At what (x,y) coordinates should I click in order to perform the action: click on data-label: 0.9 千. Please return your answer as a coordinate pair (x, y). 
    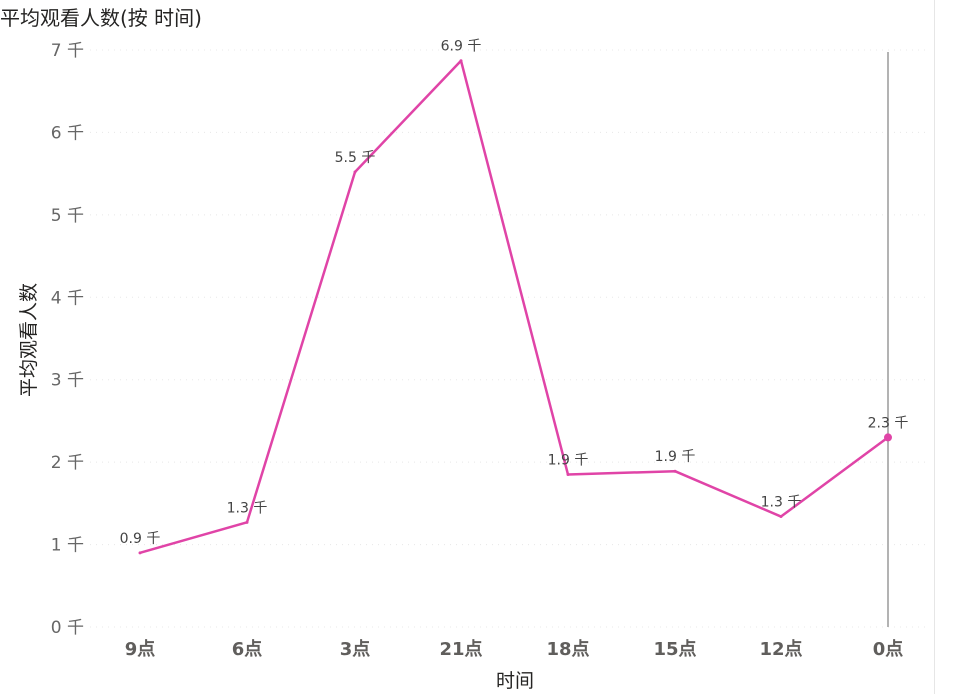
    Looking at the image, I should click on (140, 539).